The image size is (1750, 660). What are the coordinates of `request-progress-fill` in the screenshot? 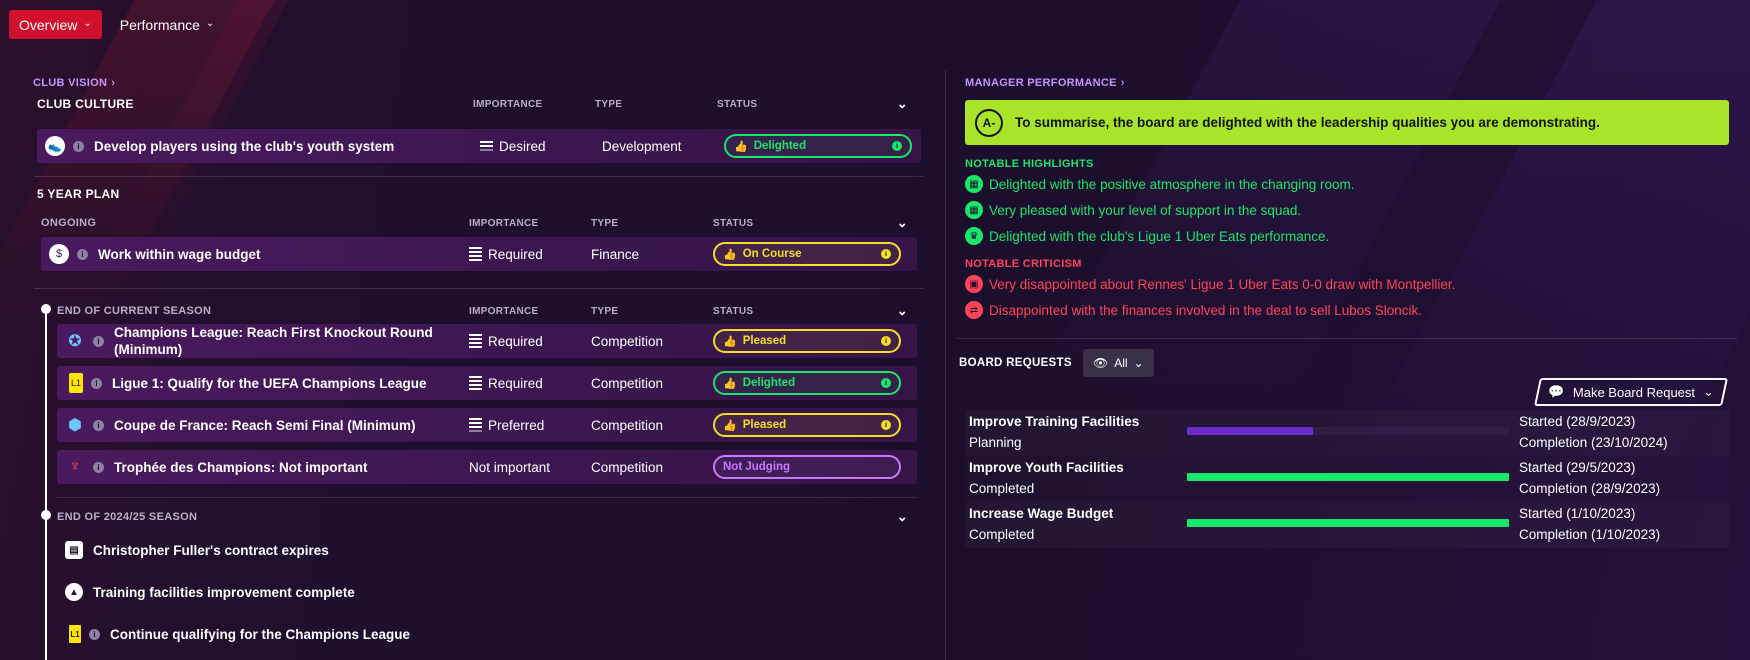 It's located at (1250, 431).